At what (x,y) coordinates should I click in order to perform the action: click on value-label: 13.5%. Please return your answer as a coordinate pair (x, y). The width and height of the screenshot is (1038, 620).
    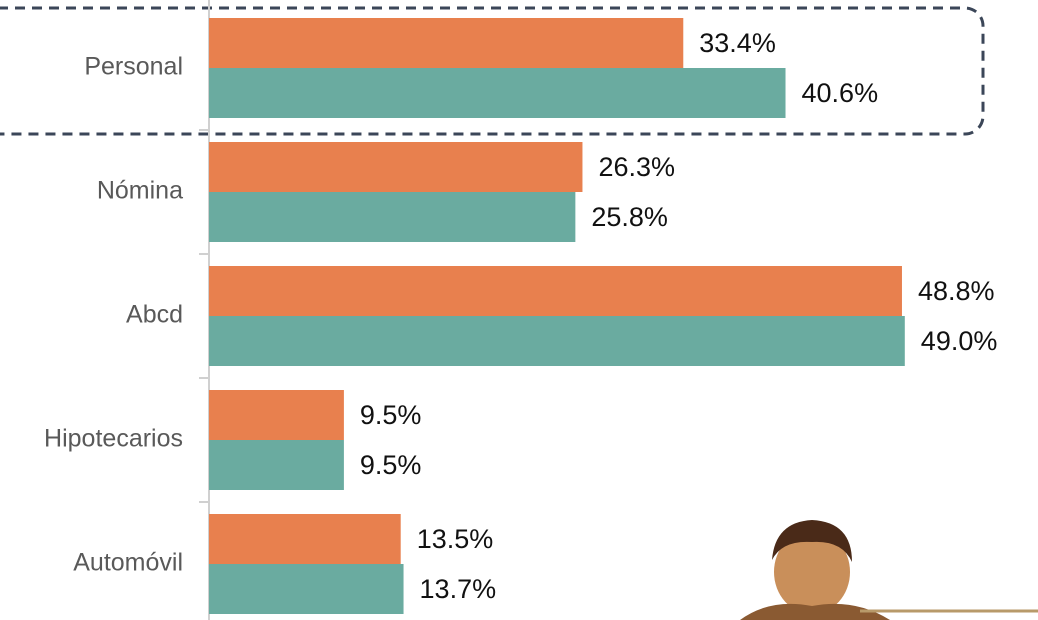
    Looking at the image, I should click on (455, 539).